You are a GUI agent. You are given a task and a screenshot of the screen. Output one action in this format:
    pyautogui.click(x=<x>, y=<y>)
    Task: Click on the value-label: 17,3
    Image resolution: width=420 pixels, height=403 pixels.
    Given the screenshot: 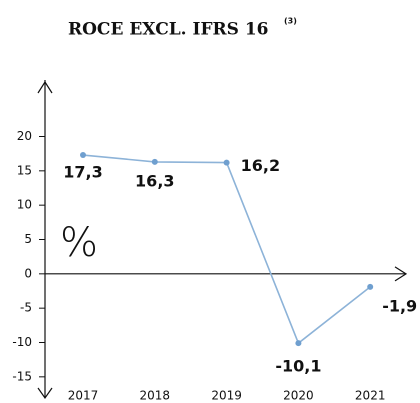 What is the action you would take?
    pyautogui.click(x=82, y=172)
    